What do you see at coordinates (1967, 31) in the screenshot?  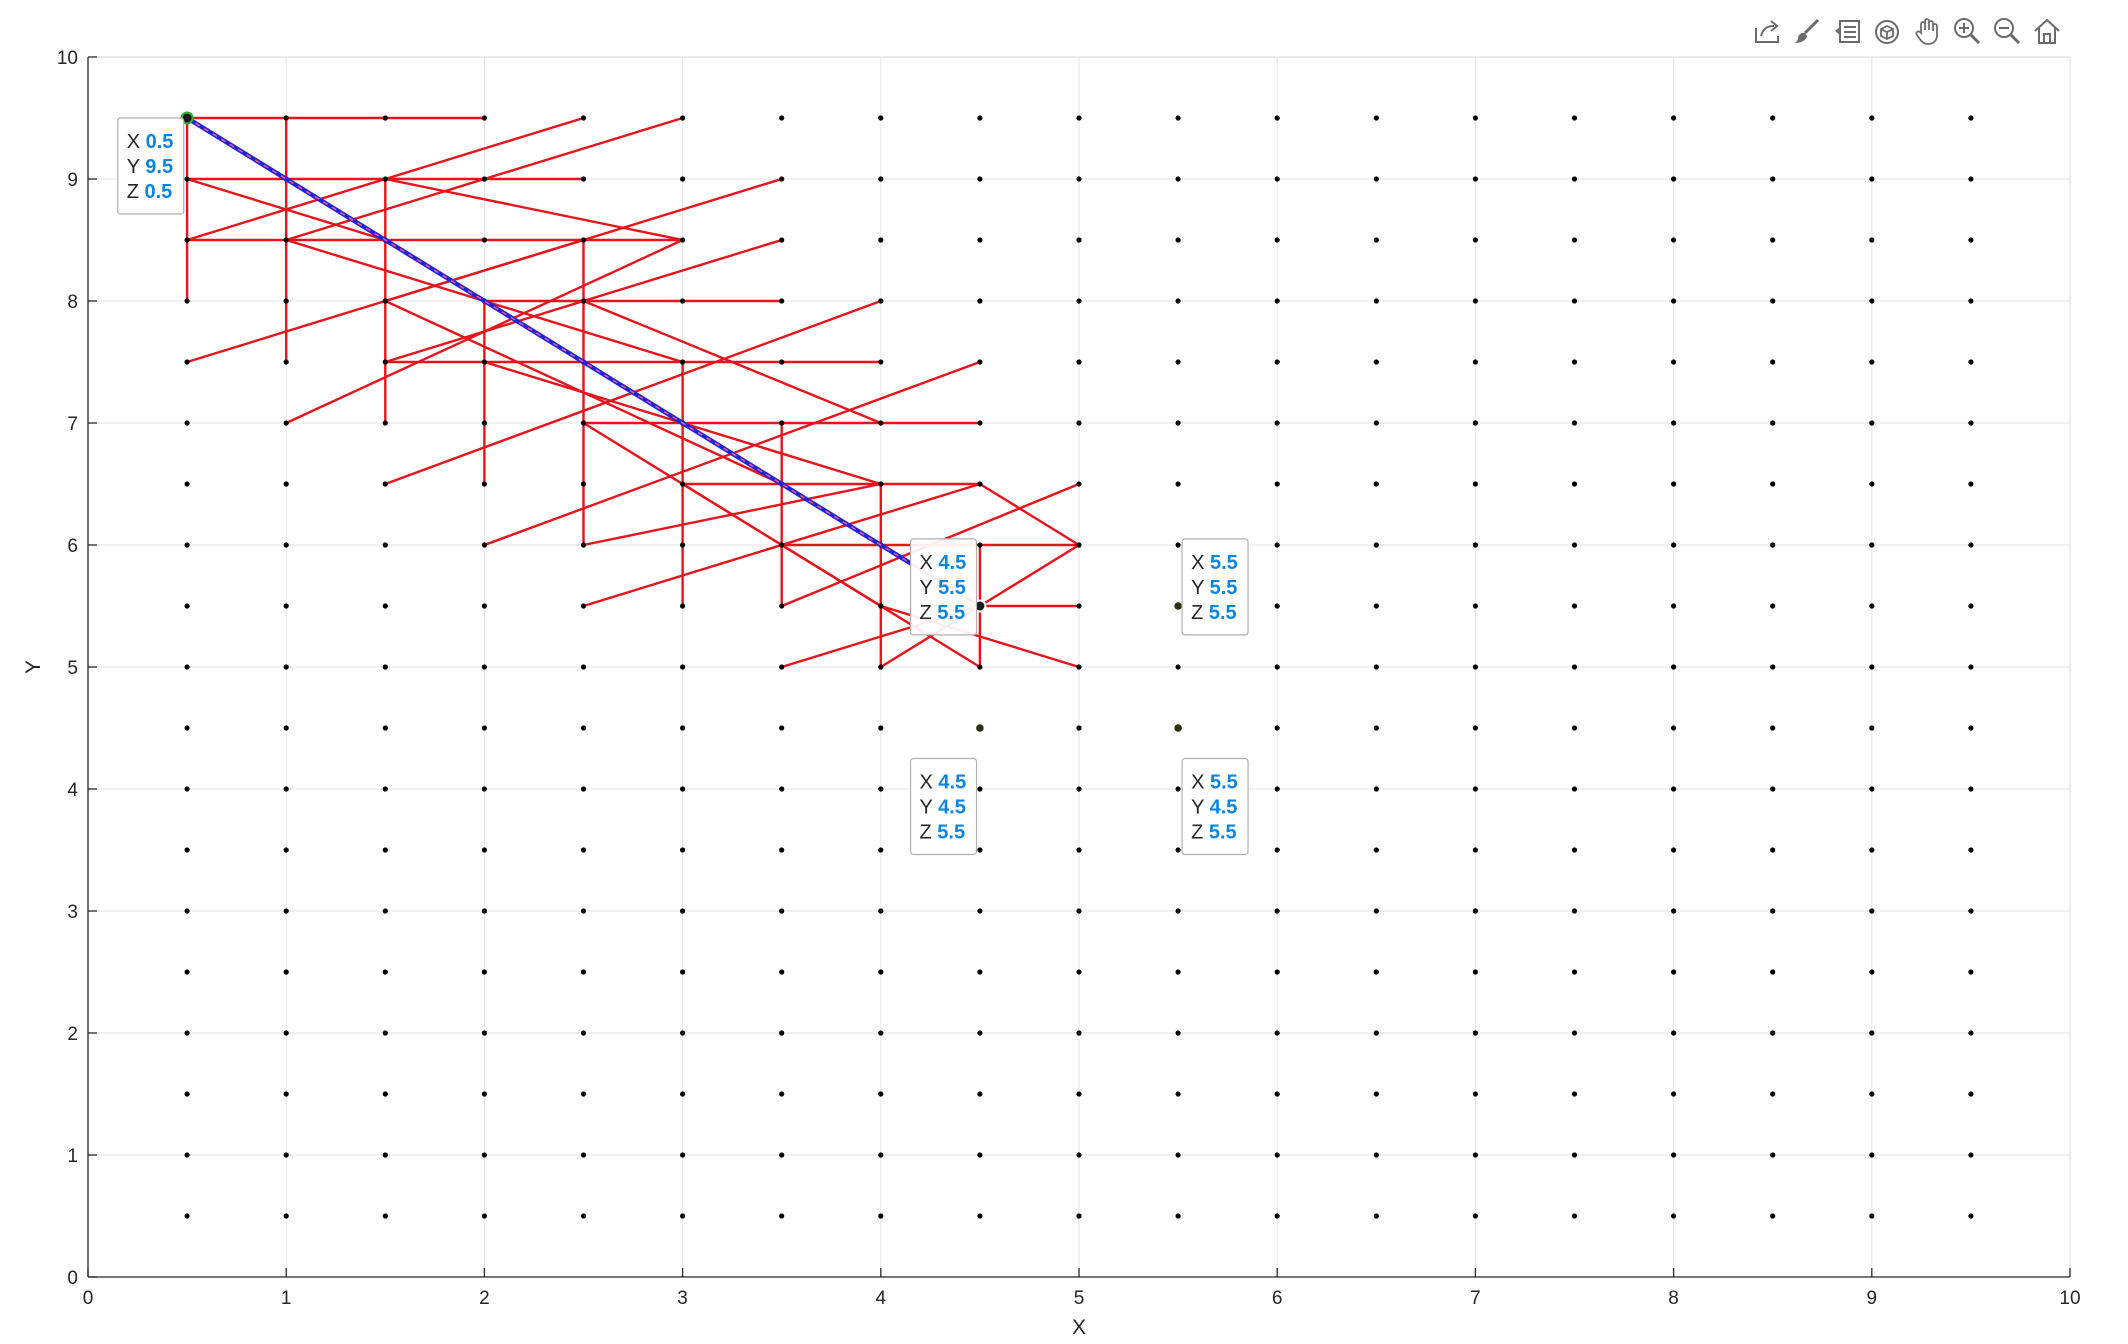 I see `zoom-in-button` at bounding box center [1967, 31].